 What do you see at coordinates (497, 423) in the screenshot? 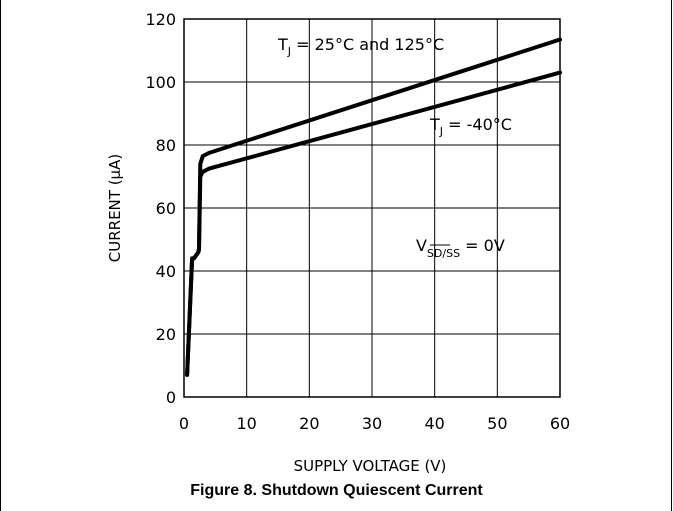
I see `x-tick-label: 50` at bounding box center [497, 423].